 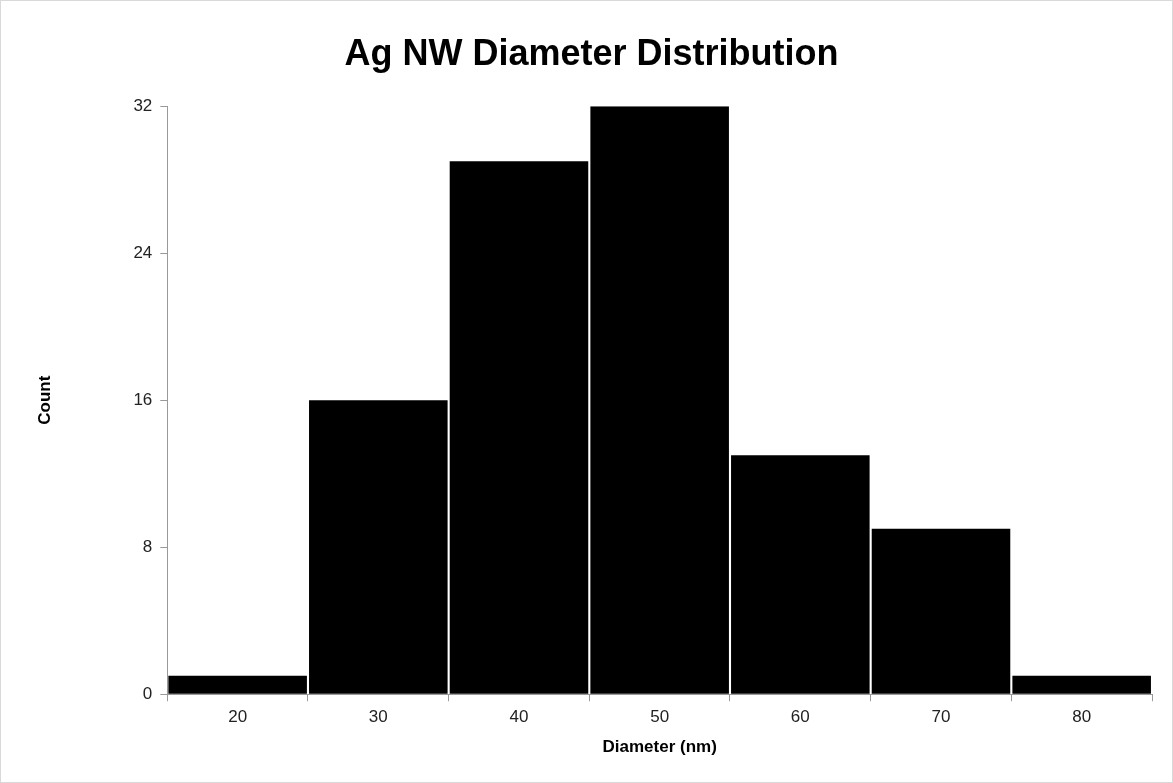 What do you see at coordinates (1082, 717) in the screenshot?
I see `x-tick-label: 80` at bounding box center [1082, 717].